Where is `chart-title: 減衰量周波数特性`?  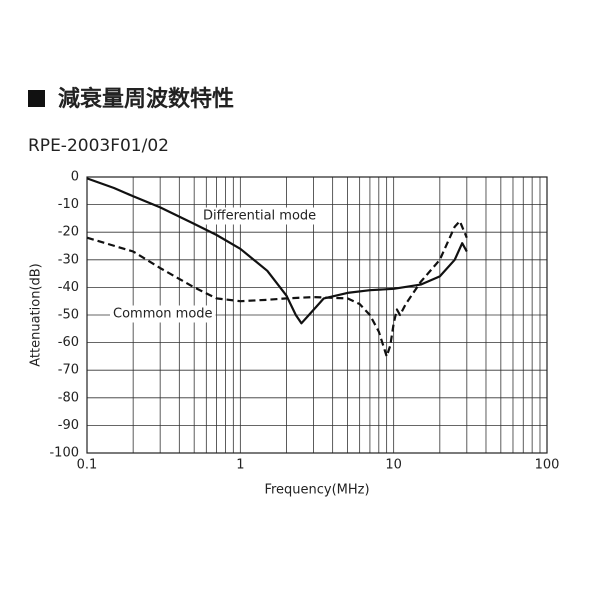 chart-title: 減衰量周波数特性 is located at coordinates (146, 99).